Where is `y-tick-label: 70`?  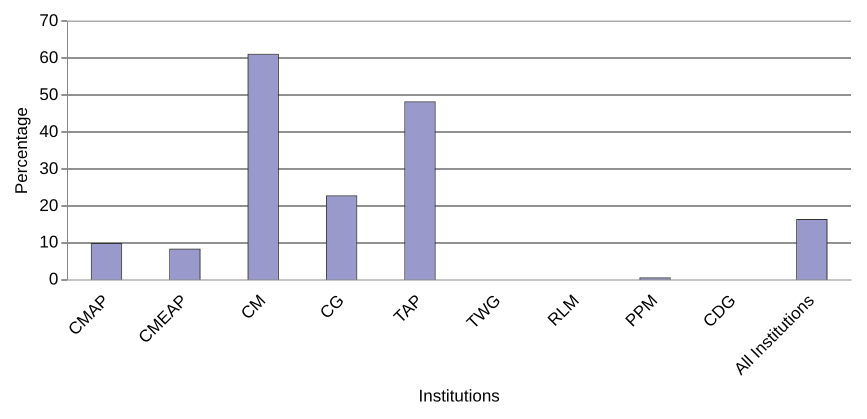
y-tick-label: 70 is located at coordinates (48, 20).